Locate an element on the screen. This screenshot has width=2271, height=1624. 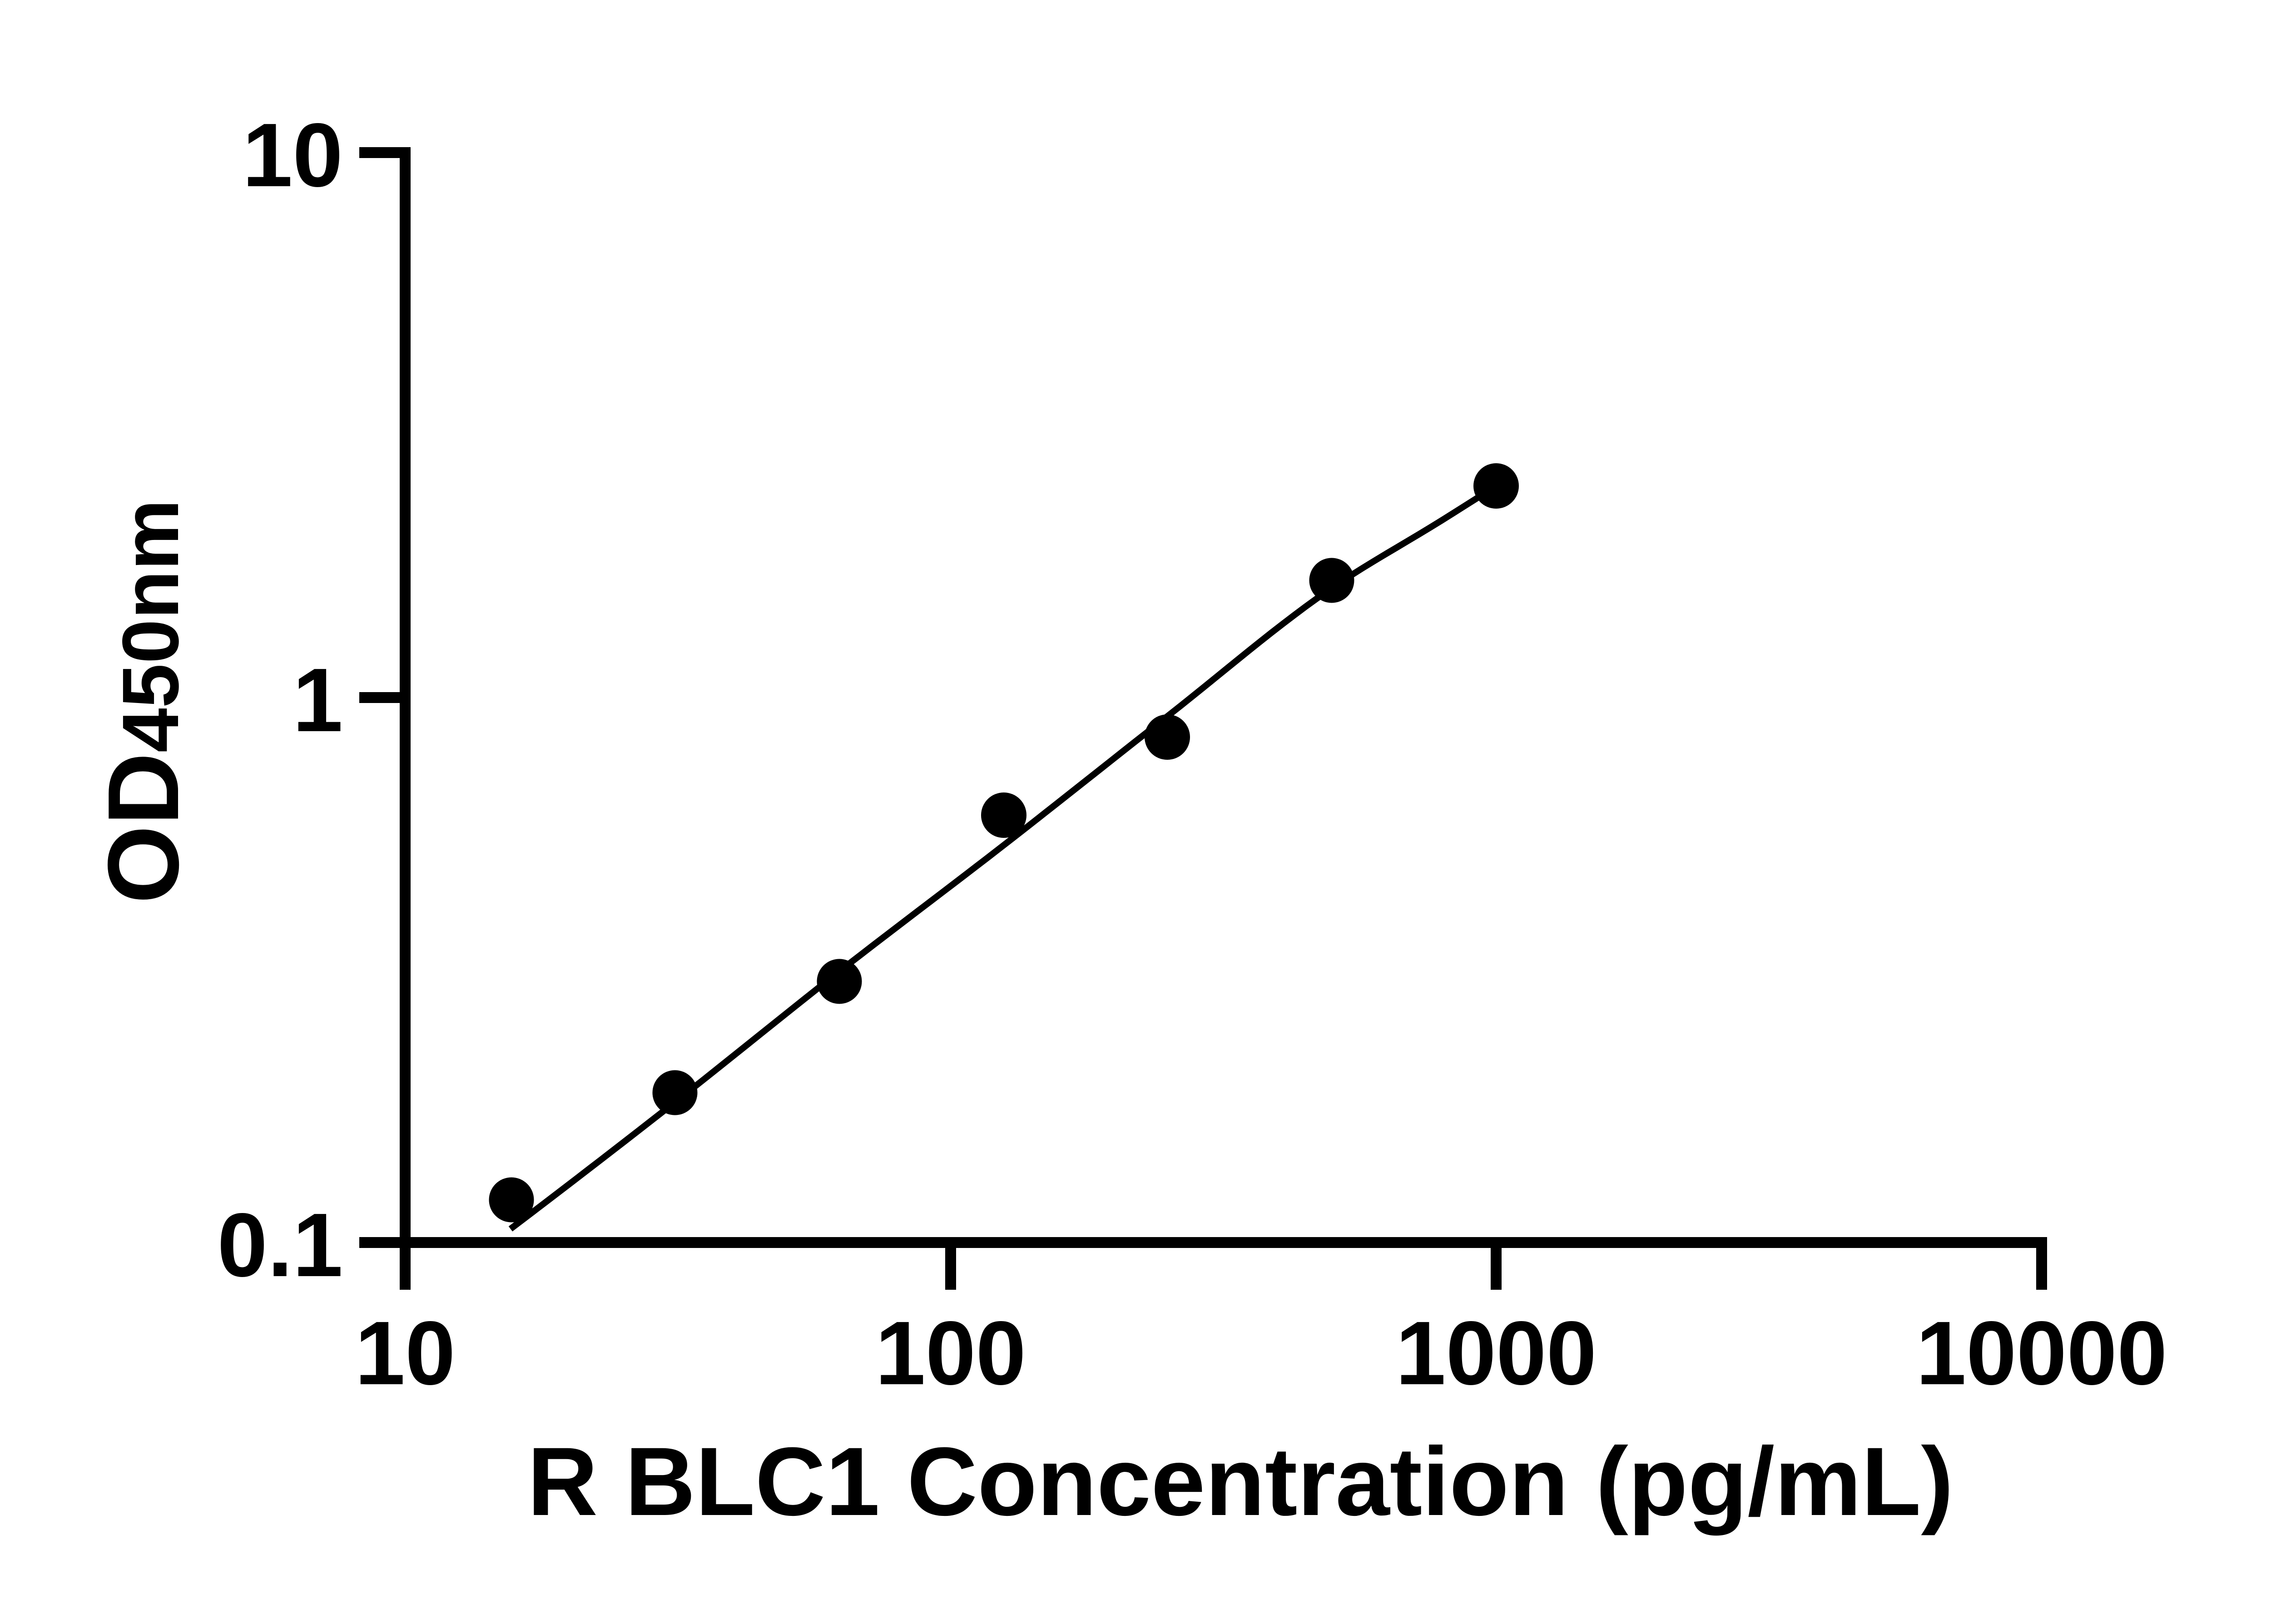
svg-text: 1 is located at coordinates (318, 700).